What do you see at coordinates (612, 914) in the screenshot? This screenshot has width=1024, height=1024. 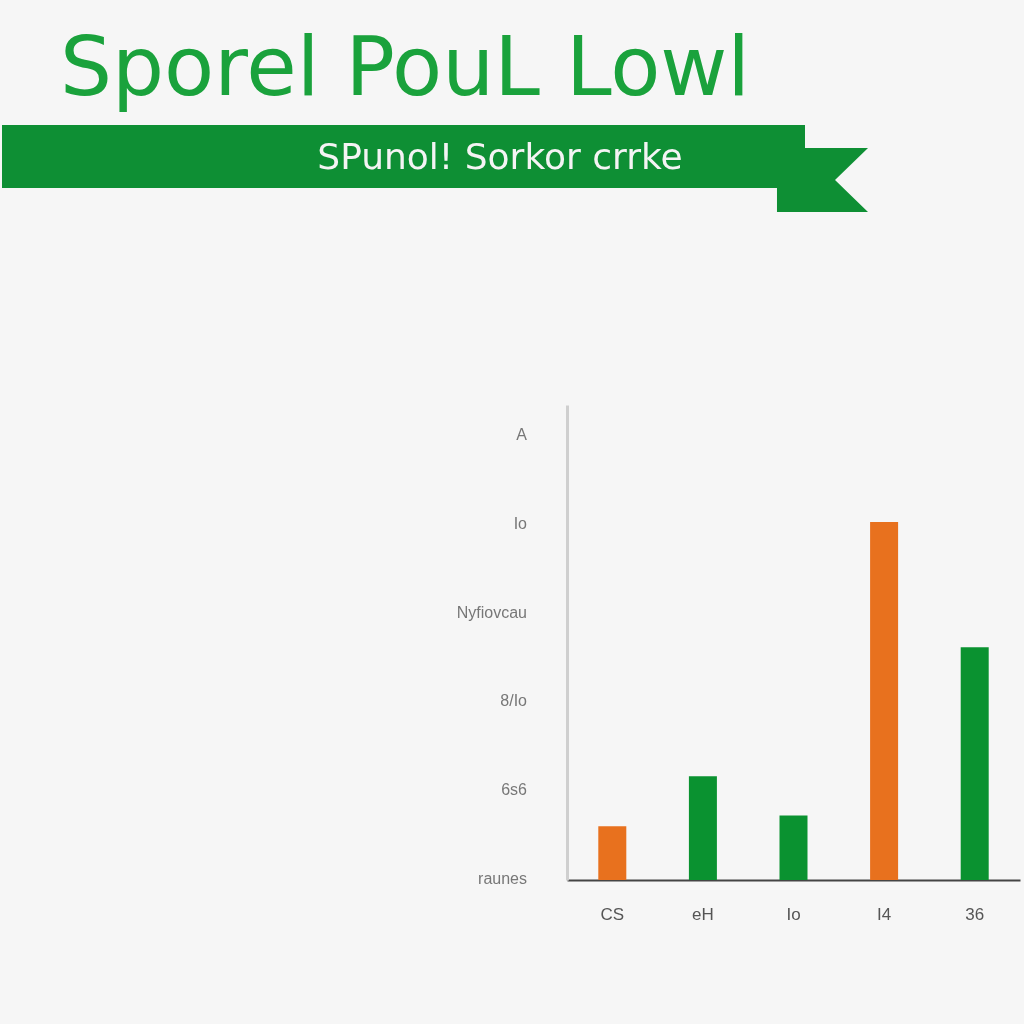 I see `x-tick-label: CS` at bounding box center [612, 914].